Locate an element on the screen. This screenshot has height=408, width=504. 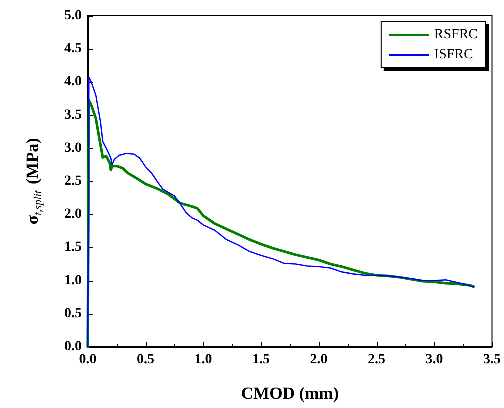
y-tick-label: 4.5 is located at coordinates (73, 49).